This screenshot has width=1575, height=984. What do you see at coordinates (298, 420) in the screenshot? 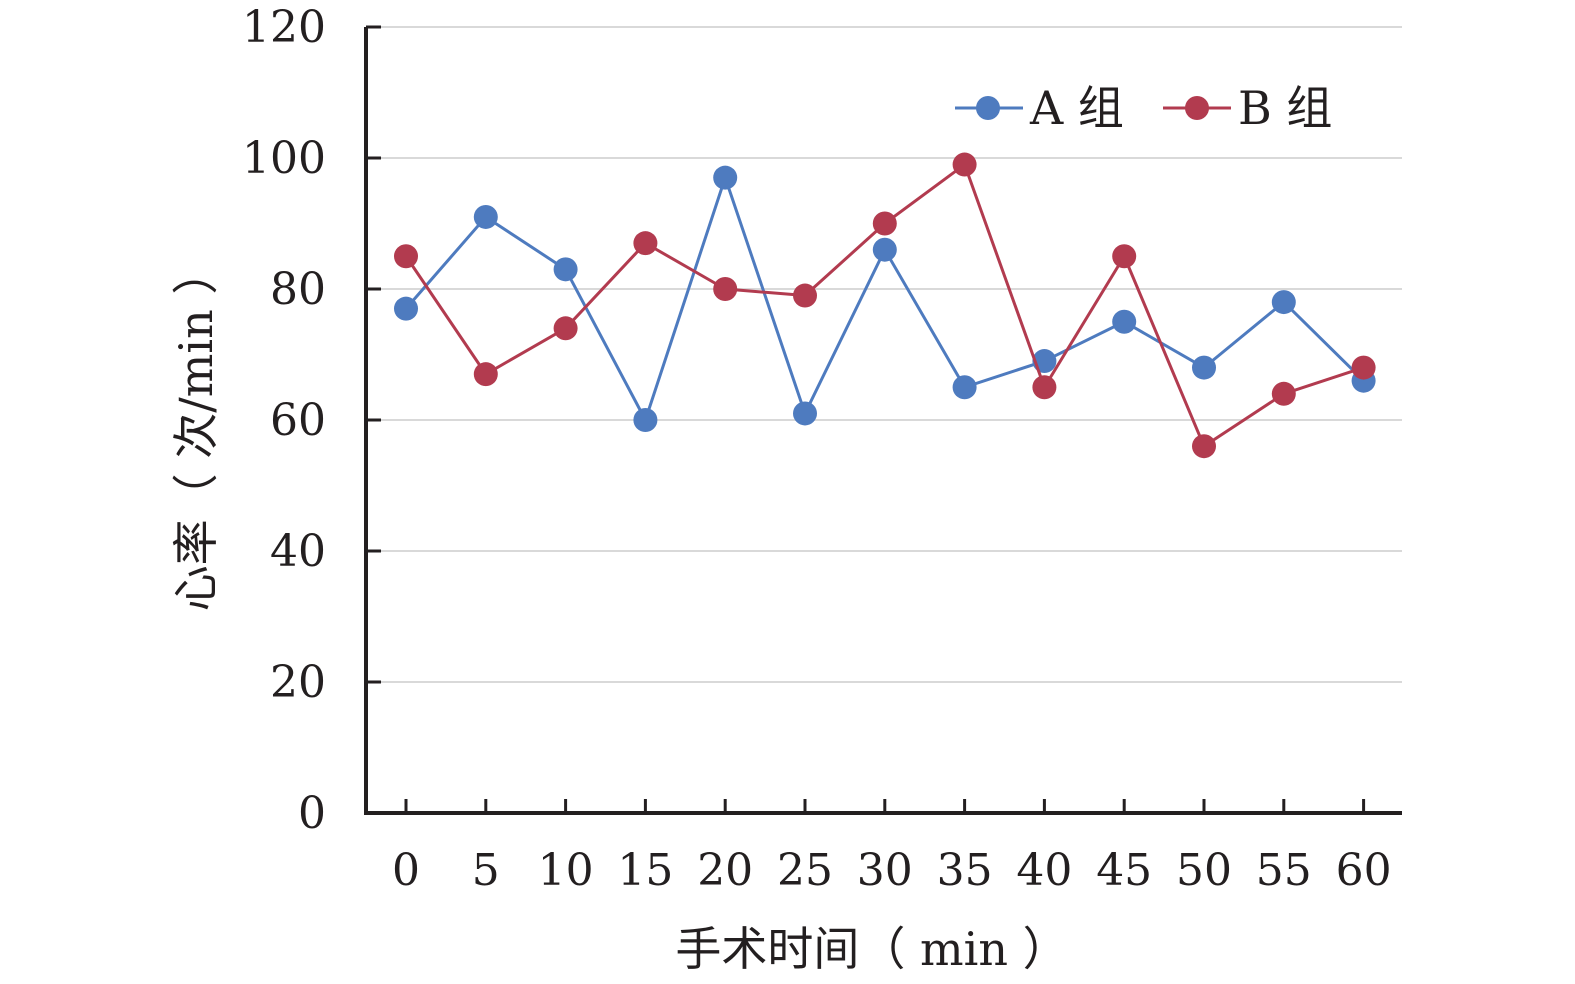
I see `y-tick-label: 60` at bounding box center [298, 420].